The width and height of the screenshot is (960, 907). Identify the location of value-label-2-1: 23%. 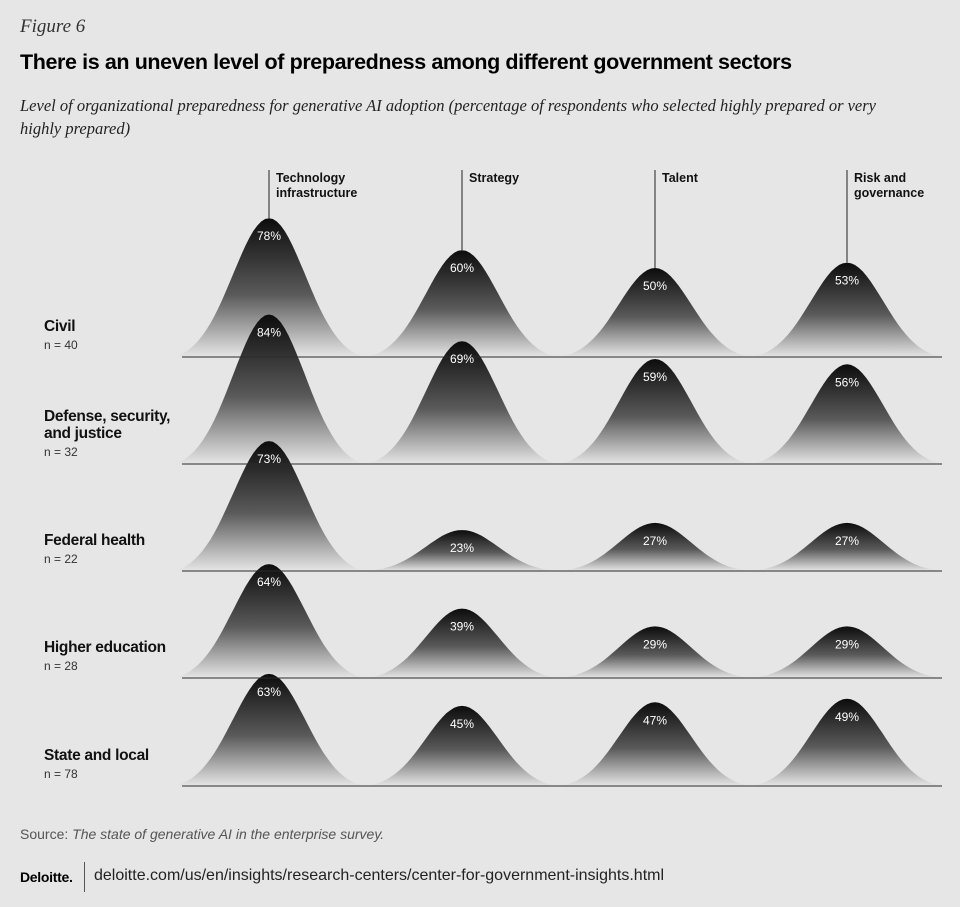
(462, 548).